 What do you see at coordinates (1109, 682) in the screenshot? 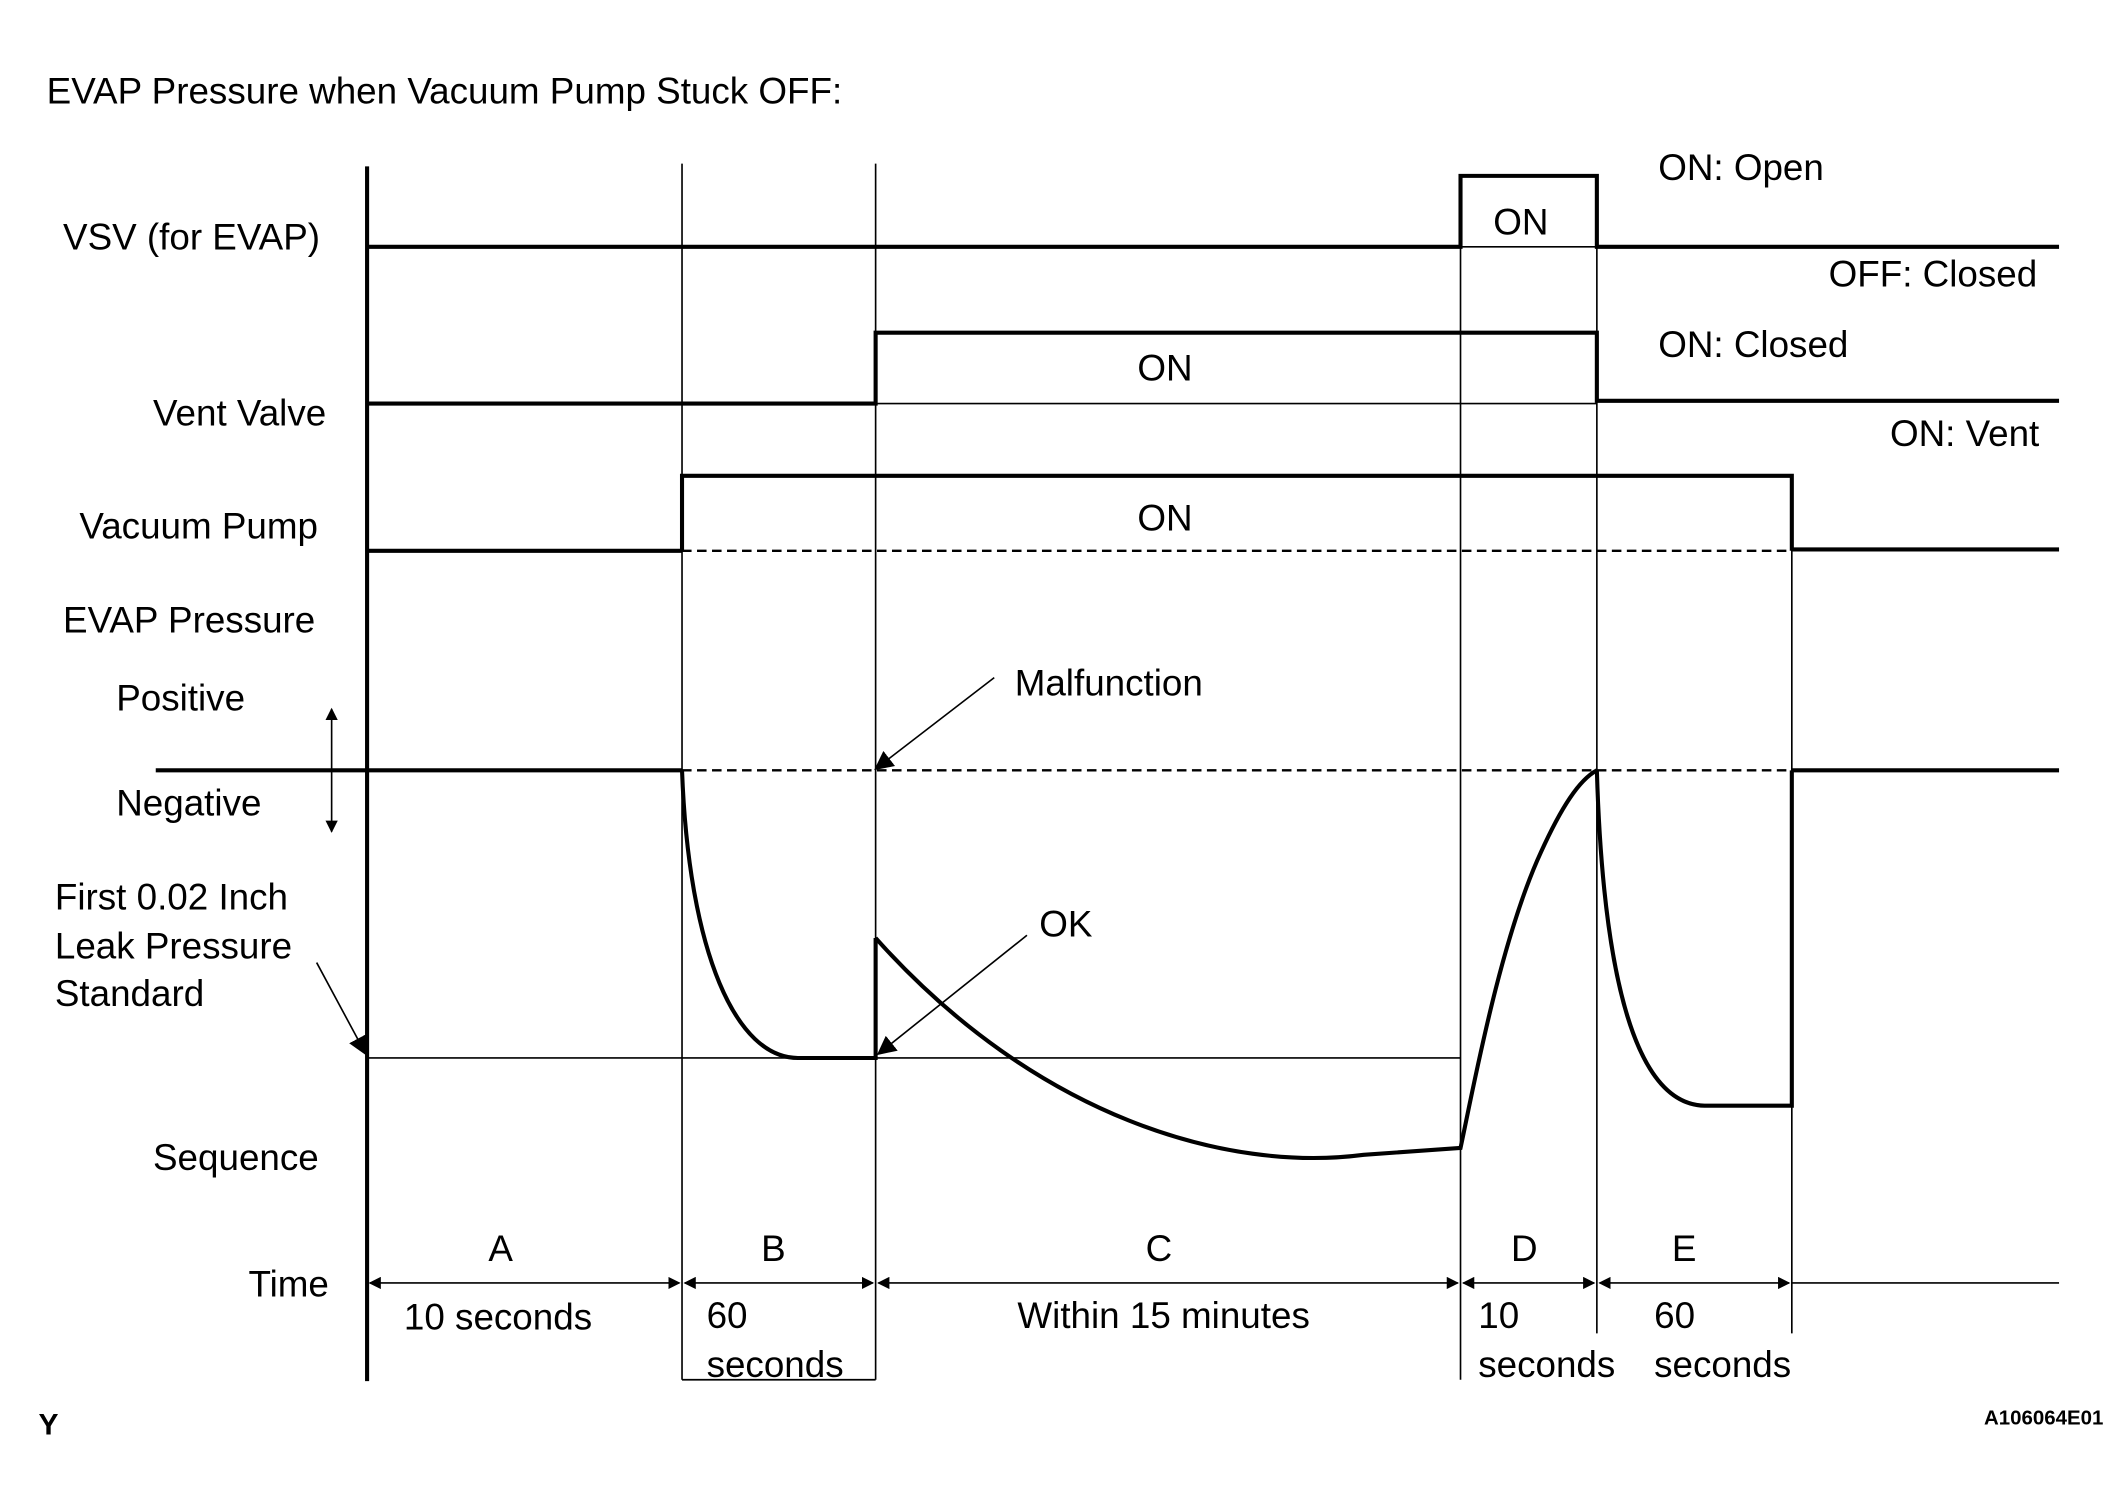
I see `malfunction-label: Malfunction` at bounding box center [1109, 682].